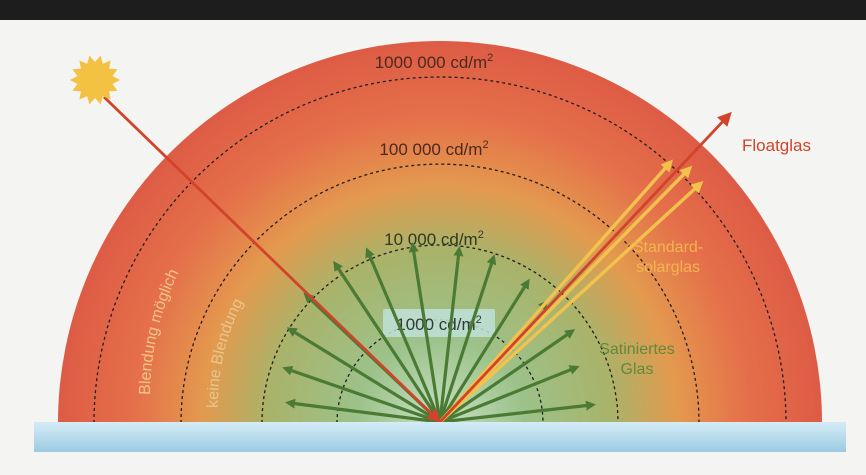  Describe the element at coordinates (440, 437) in the screenshot. I see `glass-surface` at that location.